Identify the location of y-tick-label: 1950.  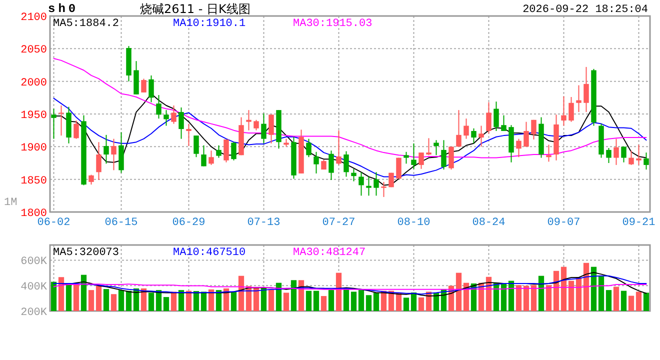
(33, 116).